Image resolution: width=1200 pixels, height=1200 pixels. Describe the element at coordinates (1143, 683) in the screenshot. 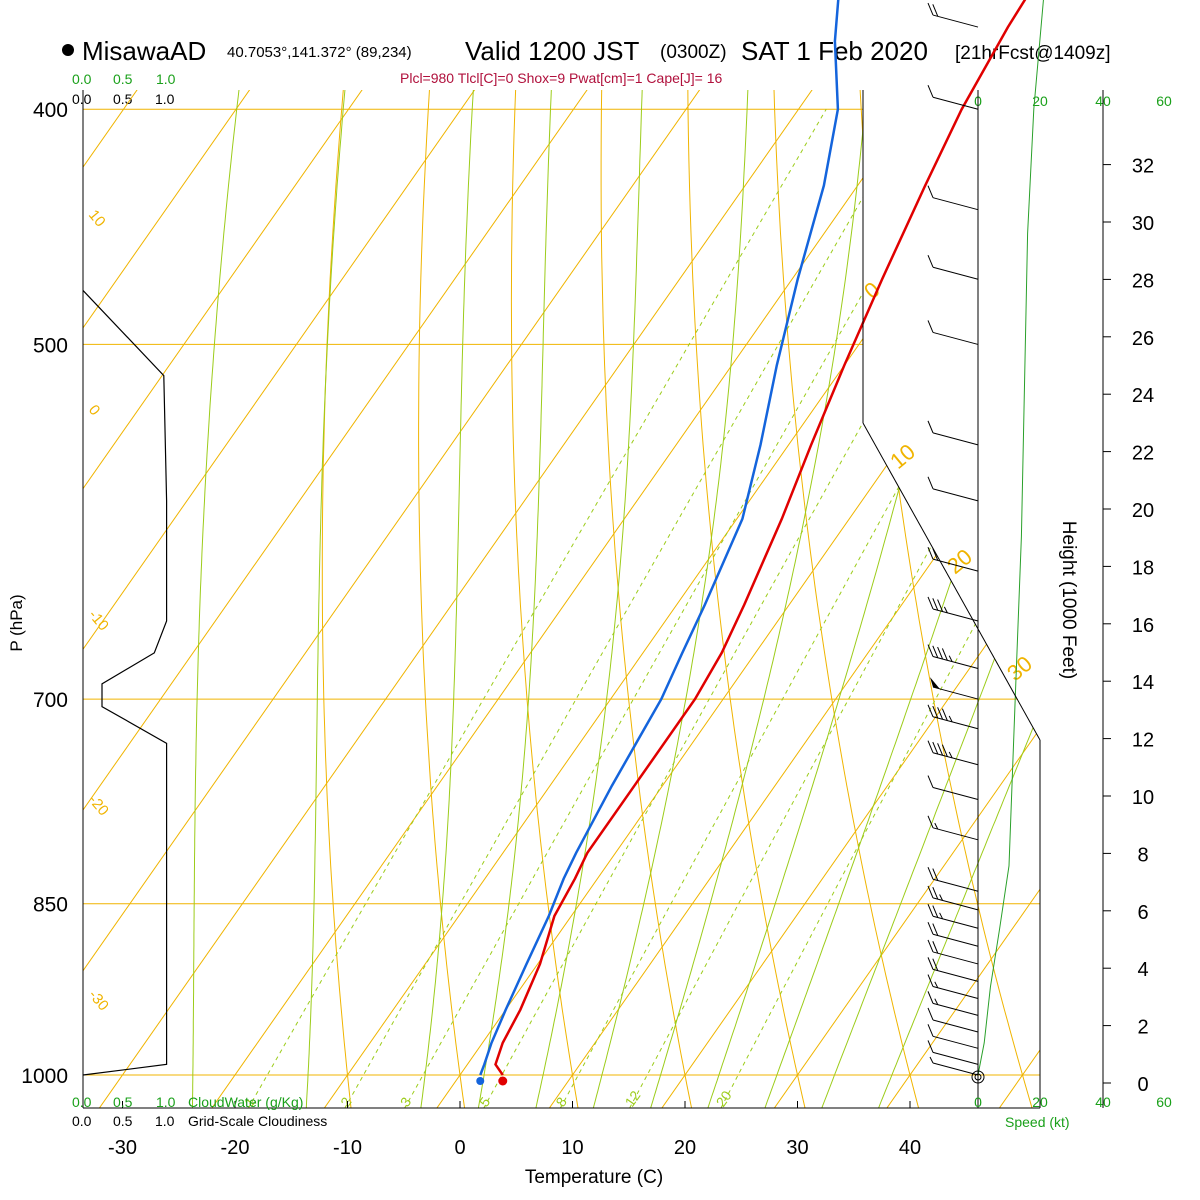

I see `height-tick-label: 14` at that location.